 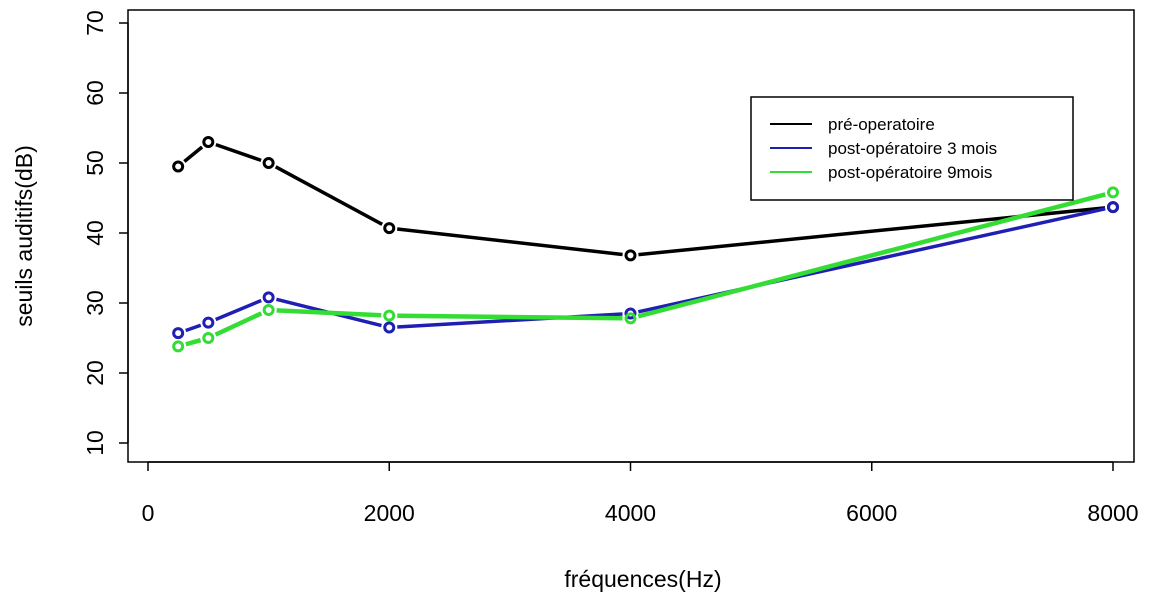 I want to click on y-axis: 10 20 30 40 50 60 70, so click(x=105, y=233).